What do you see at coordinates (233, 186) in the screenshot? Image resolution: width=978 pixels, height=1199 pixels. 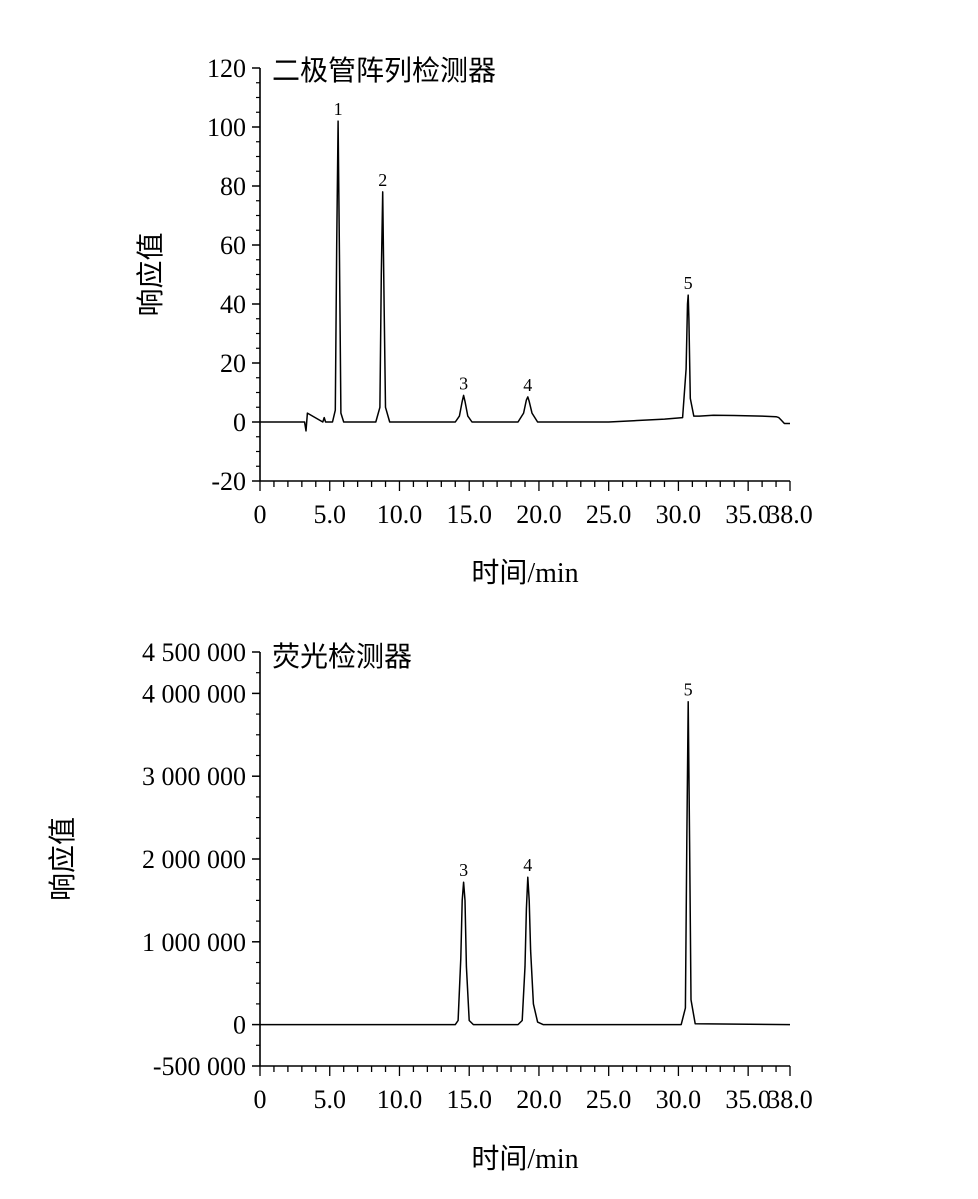 I see `chart-0-y-tick-label: 80` at bounding box center [233, 186].